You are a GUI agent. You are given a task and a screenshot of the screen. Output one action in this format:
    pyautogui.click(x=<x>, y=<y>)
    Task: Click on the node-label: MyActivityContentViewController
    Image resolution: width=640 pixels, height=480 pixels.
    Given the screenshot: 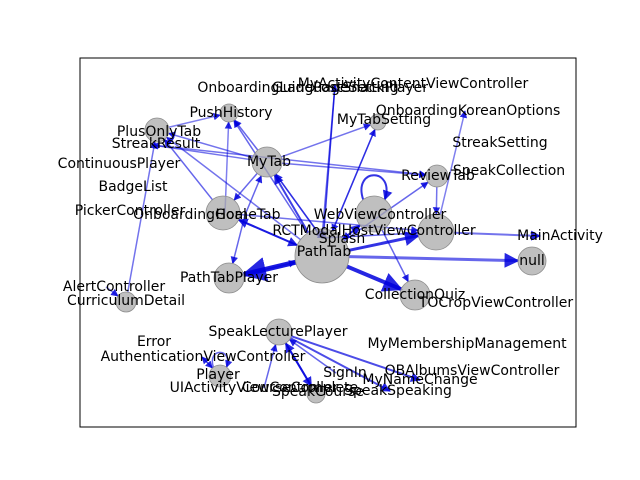 What is the action you would take?
    pyautogui.click(x=413, y=84)
    